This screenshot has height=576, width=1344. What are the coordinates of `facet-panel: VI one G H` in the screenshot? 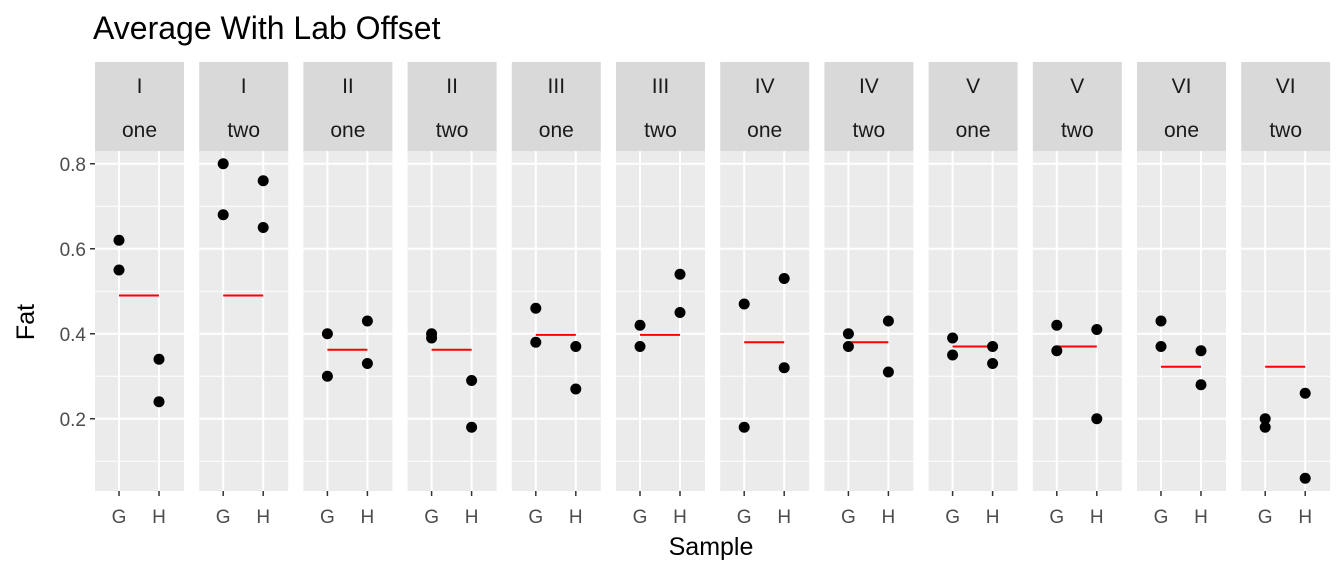 It's located at (1181, 295).